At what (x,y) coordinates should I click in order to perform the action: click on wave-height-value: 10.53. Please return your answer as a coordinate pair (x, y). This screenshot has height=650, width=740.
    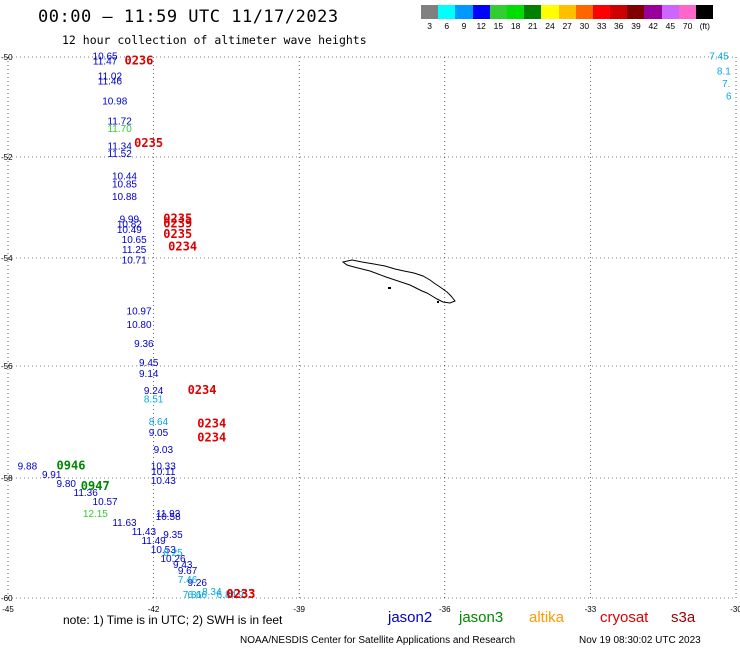
    Looking at the image, I should click on (163, 550).